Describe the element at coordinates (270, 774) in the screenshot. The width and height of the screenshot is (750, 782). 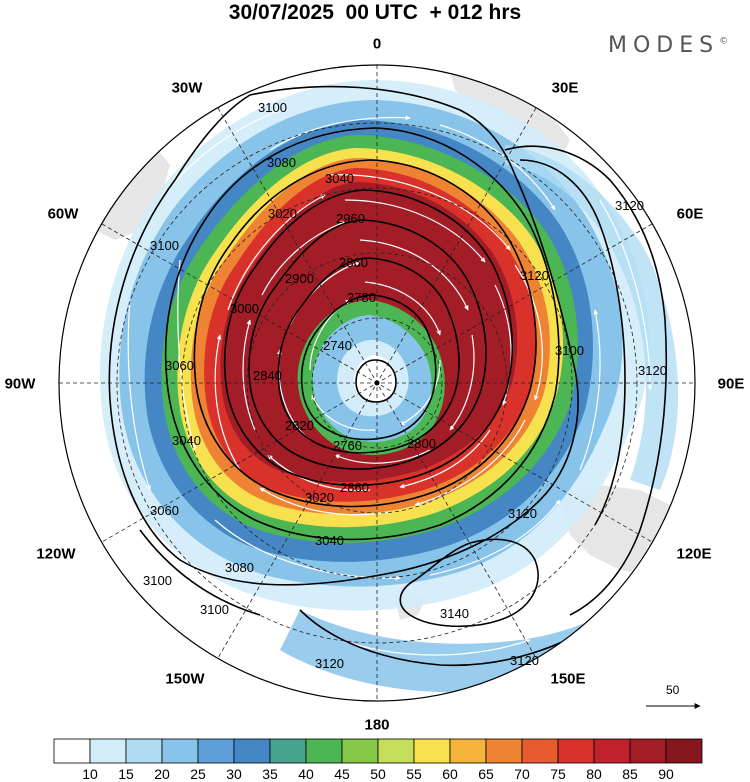
I see `colorbar-label: 35` at that location.